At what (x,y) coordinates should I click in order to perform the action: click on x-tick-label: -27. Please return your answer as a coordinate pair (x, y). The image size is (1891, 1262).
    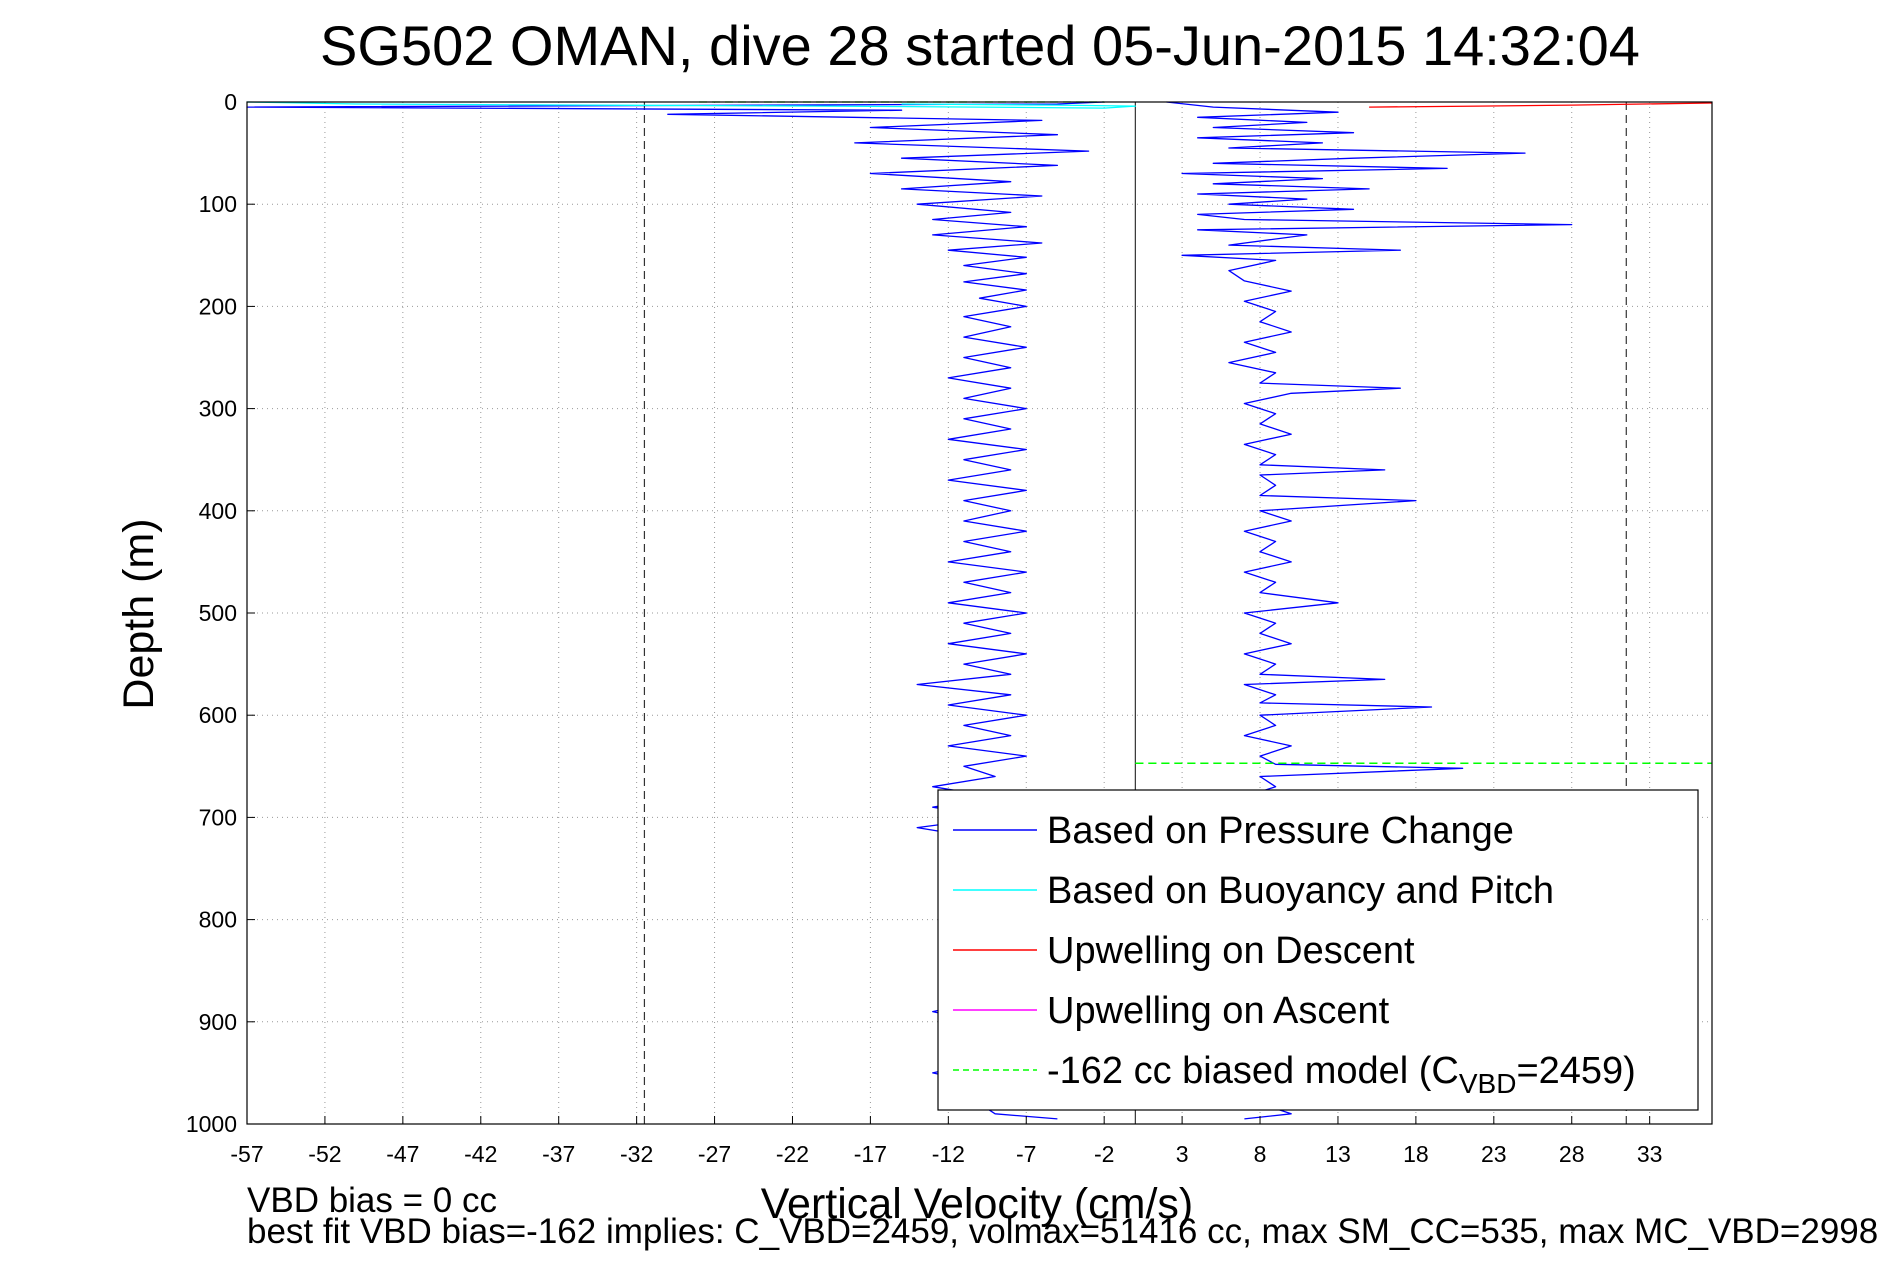
    Looking at the image, I should click on (714, 1154).